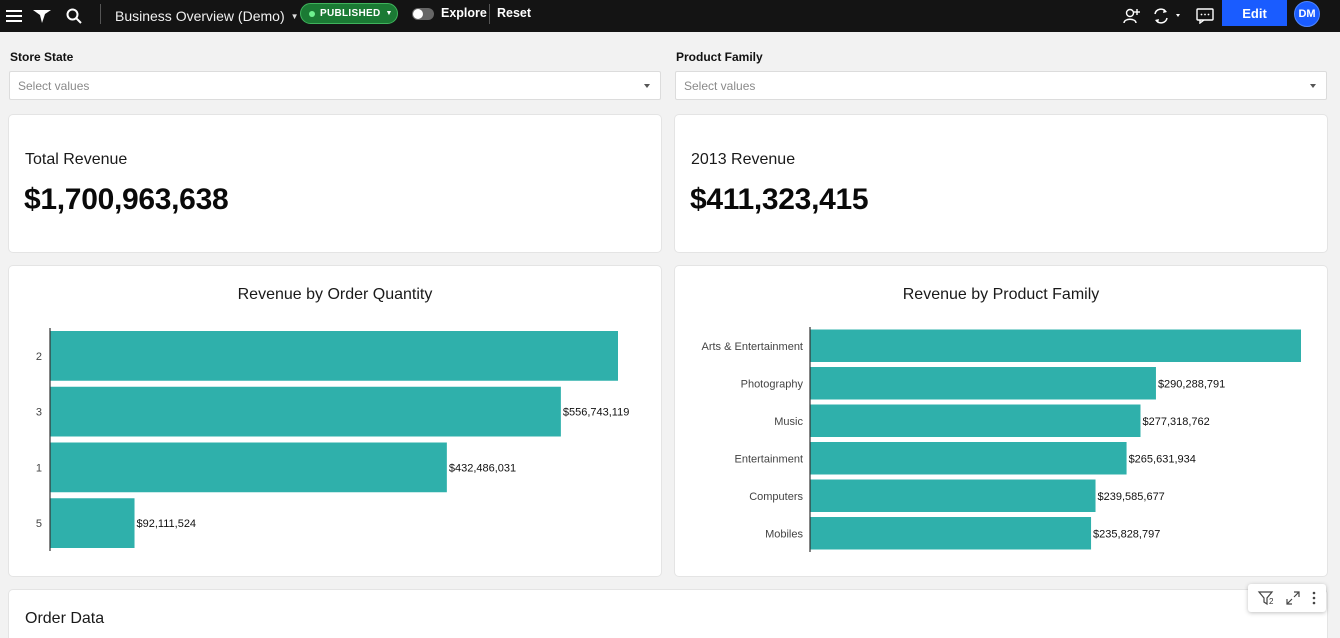 The image size is (1340, 638). I want to click on element-toolbar: 2, so click(1287, 598).